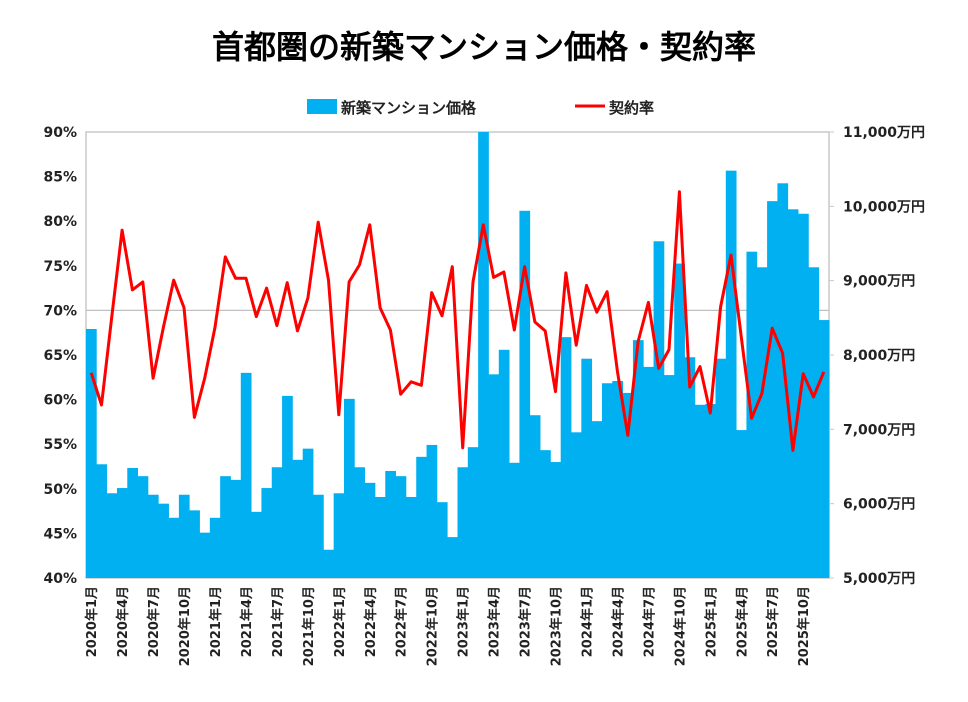  Describe the element at coordinates (60, 534) in the screenshot. I see `y-left-tick-label: 45%` at that location.